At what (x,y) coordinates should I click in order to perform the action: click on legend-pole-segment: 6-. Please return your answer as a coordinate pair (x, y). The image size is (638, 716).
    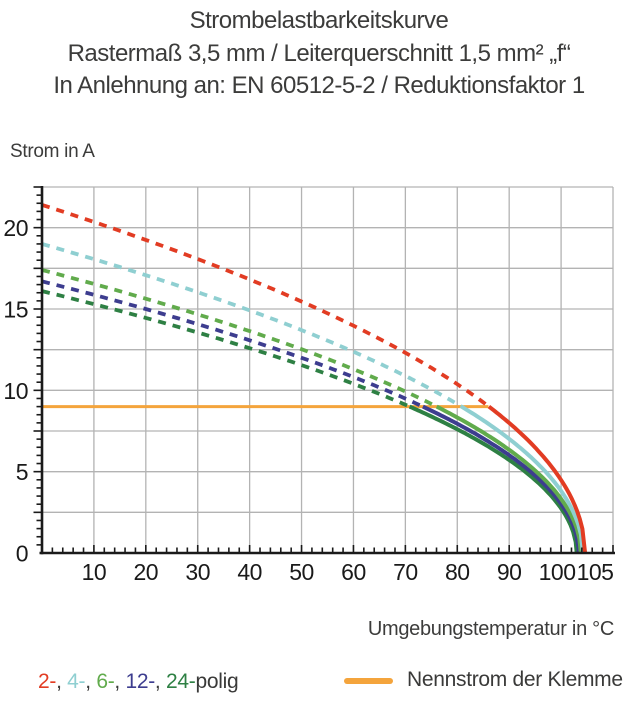
    Looking at the image, I should click on (105, 681).